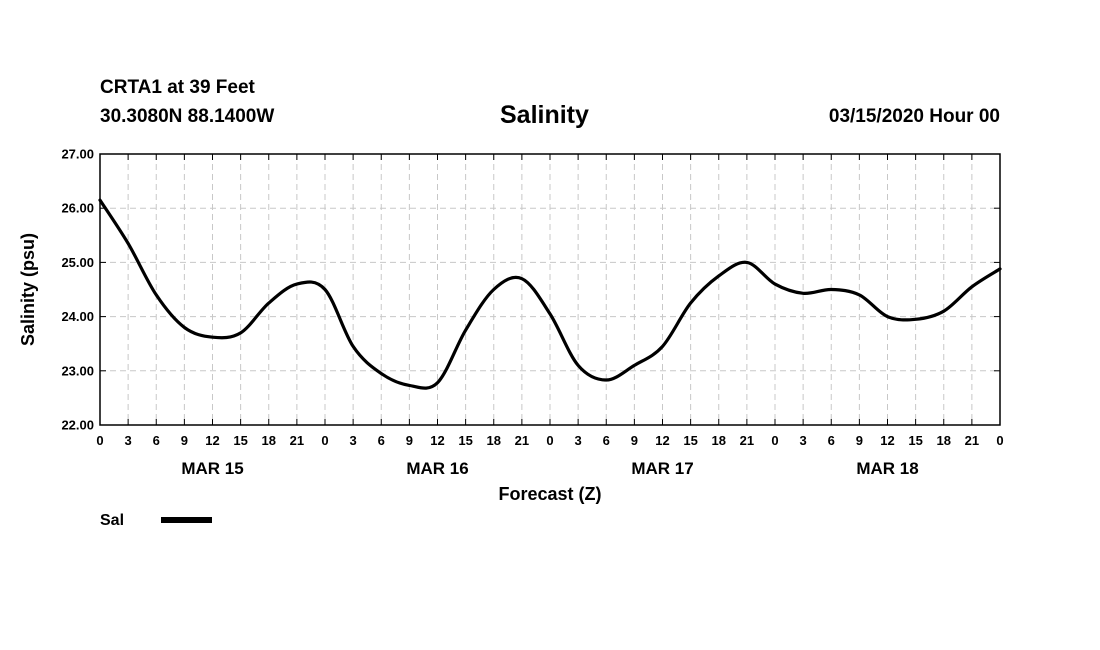 This screenshot has height=650, width=1100. What do you see at coordinates (77, 425) in the screenshot?
I see `y-tick-label: 22.00` at bounding box center [77, 425].